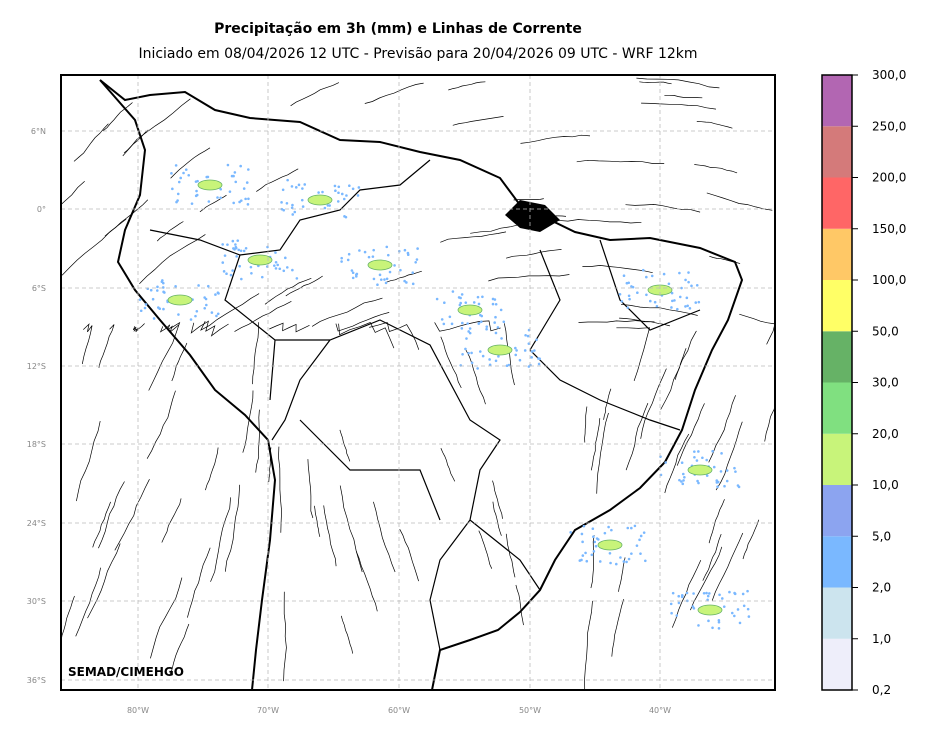 This screenshot has width=931, height=735. What do you see at coordinates (700, 470) in the screenshot?
I see `precip-core` at bounding box center [700, 470].